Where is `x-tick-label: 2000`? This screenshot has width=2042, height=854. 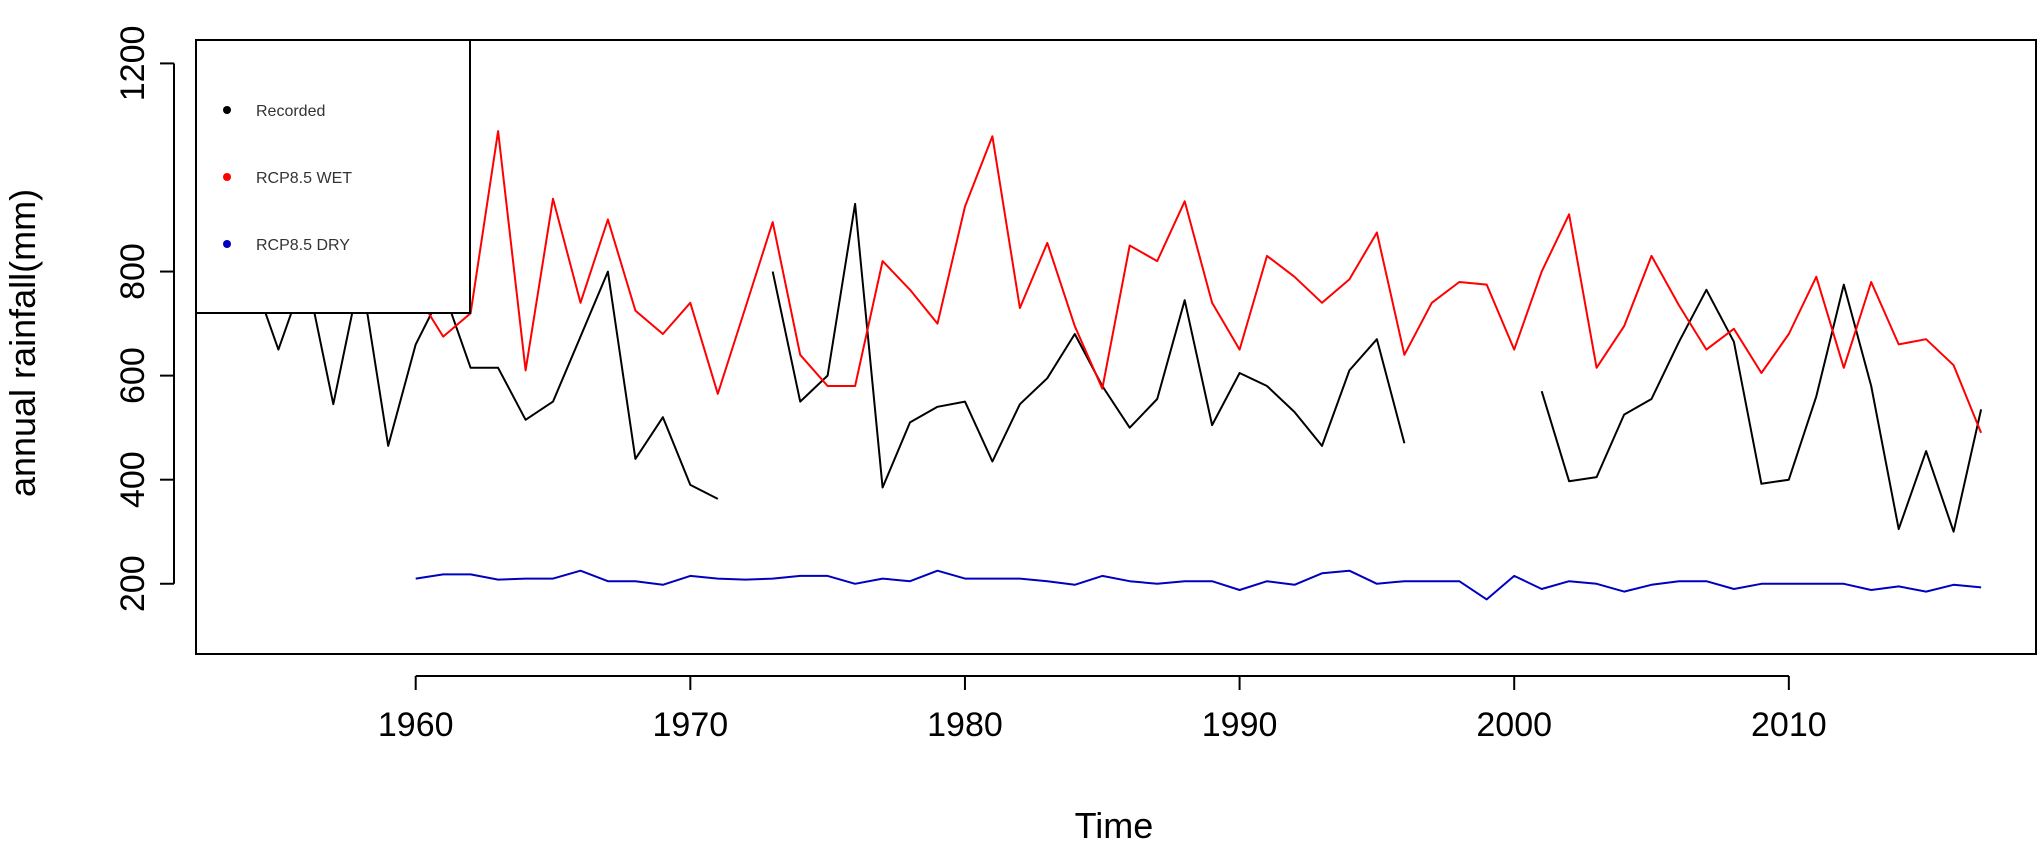
x-tick-label: 2000 is located at coordinates (1514, 725).